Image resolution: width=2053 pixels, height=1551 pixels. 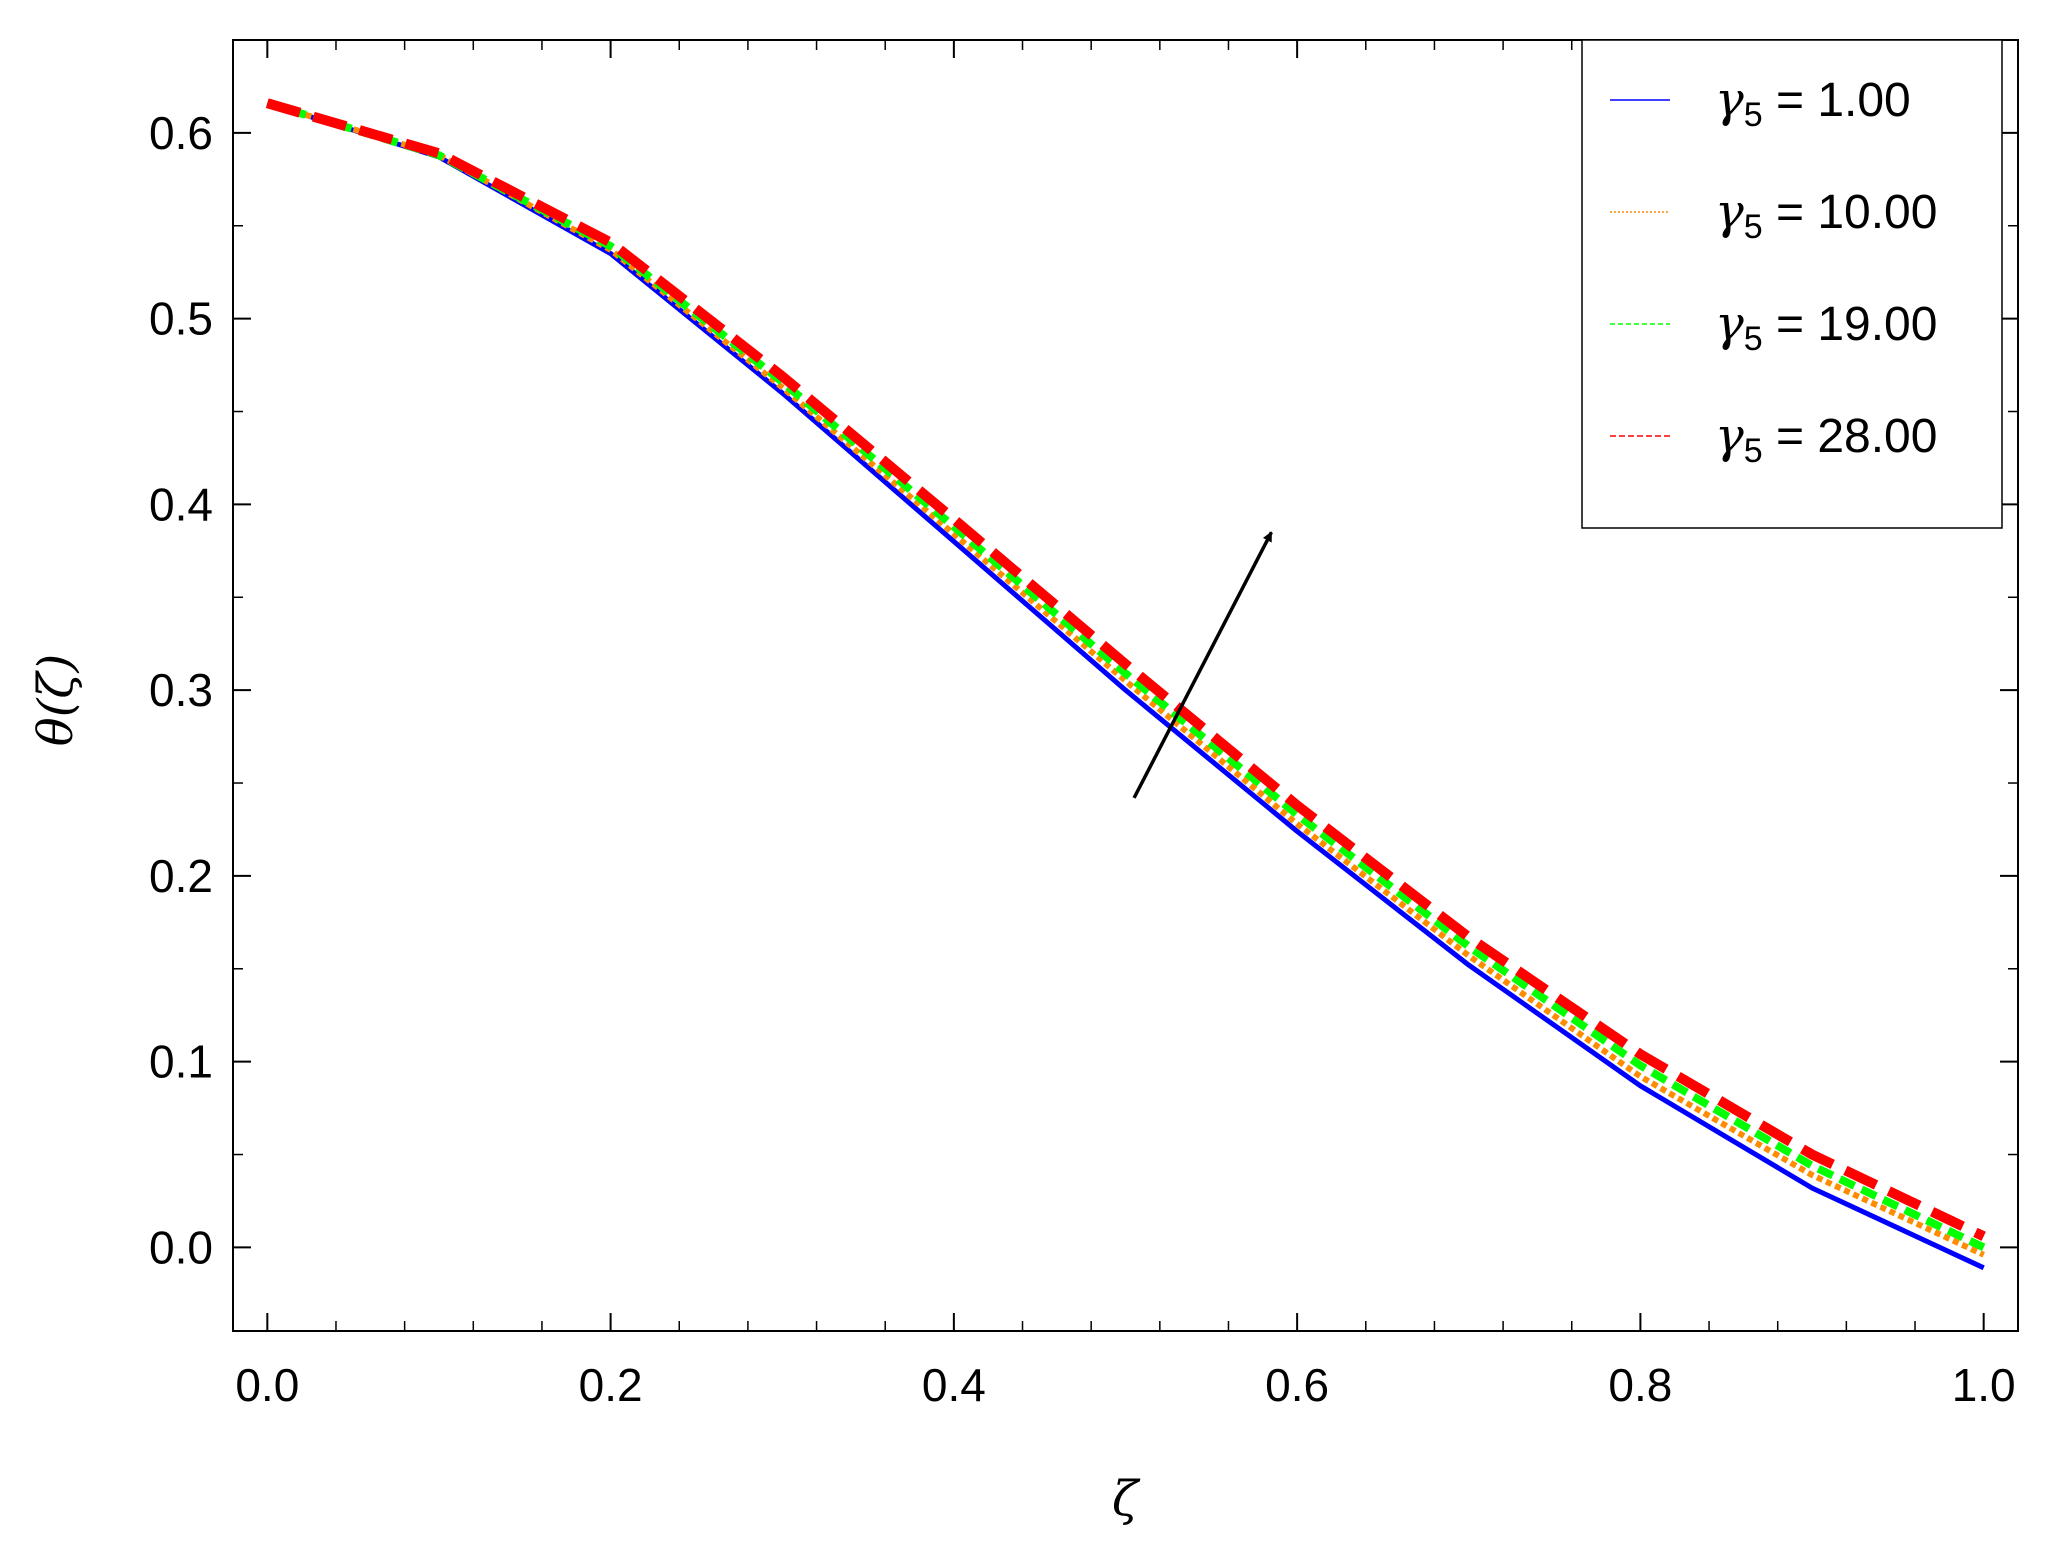 What do you see at coordinates (181, 876) in the screenshot?
I see `y-tick-label: 0.2` at bounding box center [181, 876].